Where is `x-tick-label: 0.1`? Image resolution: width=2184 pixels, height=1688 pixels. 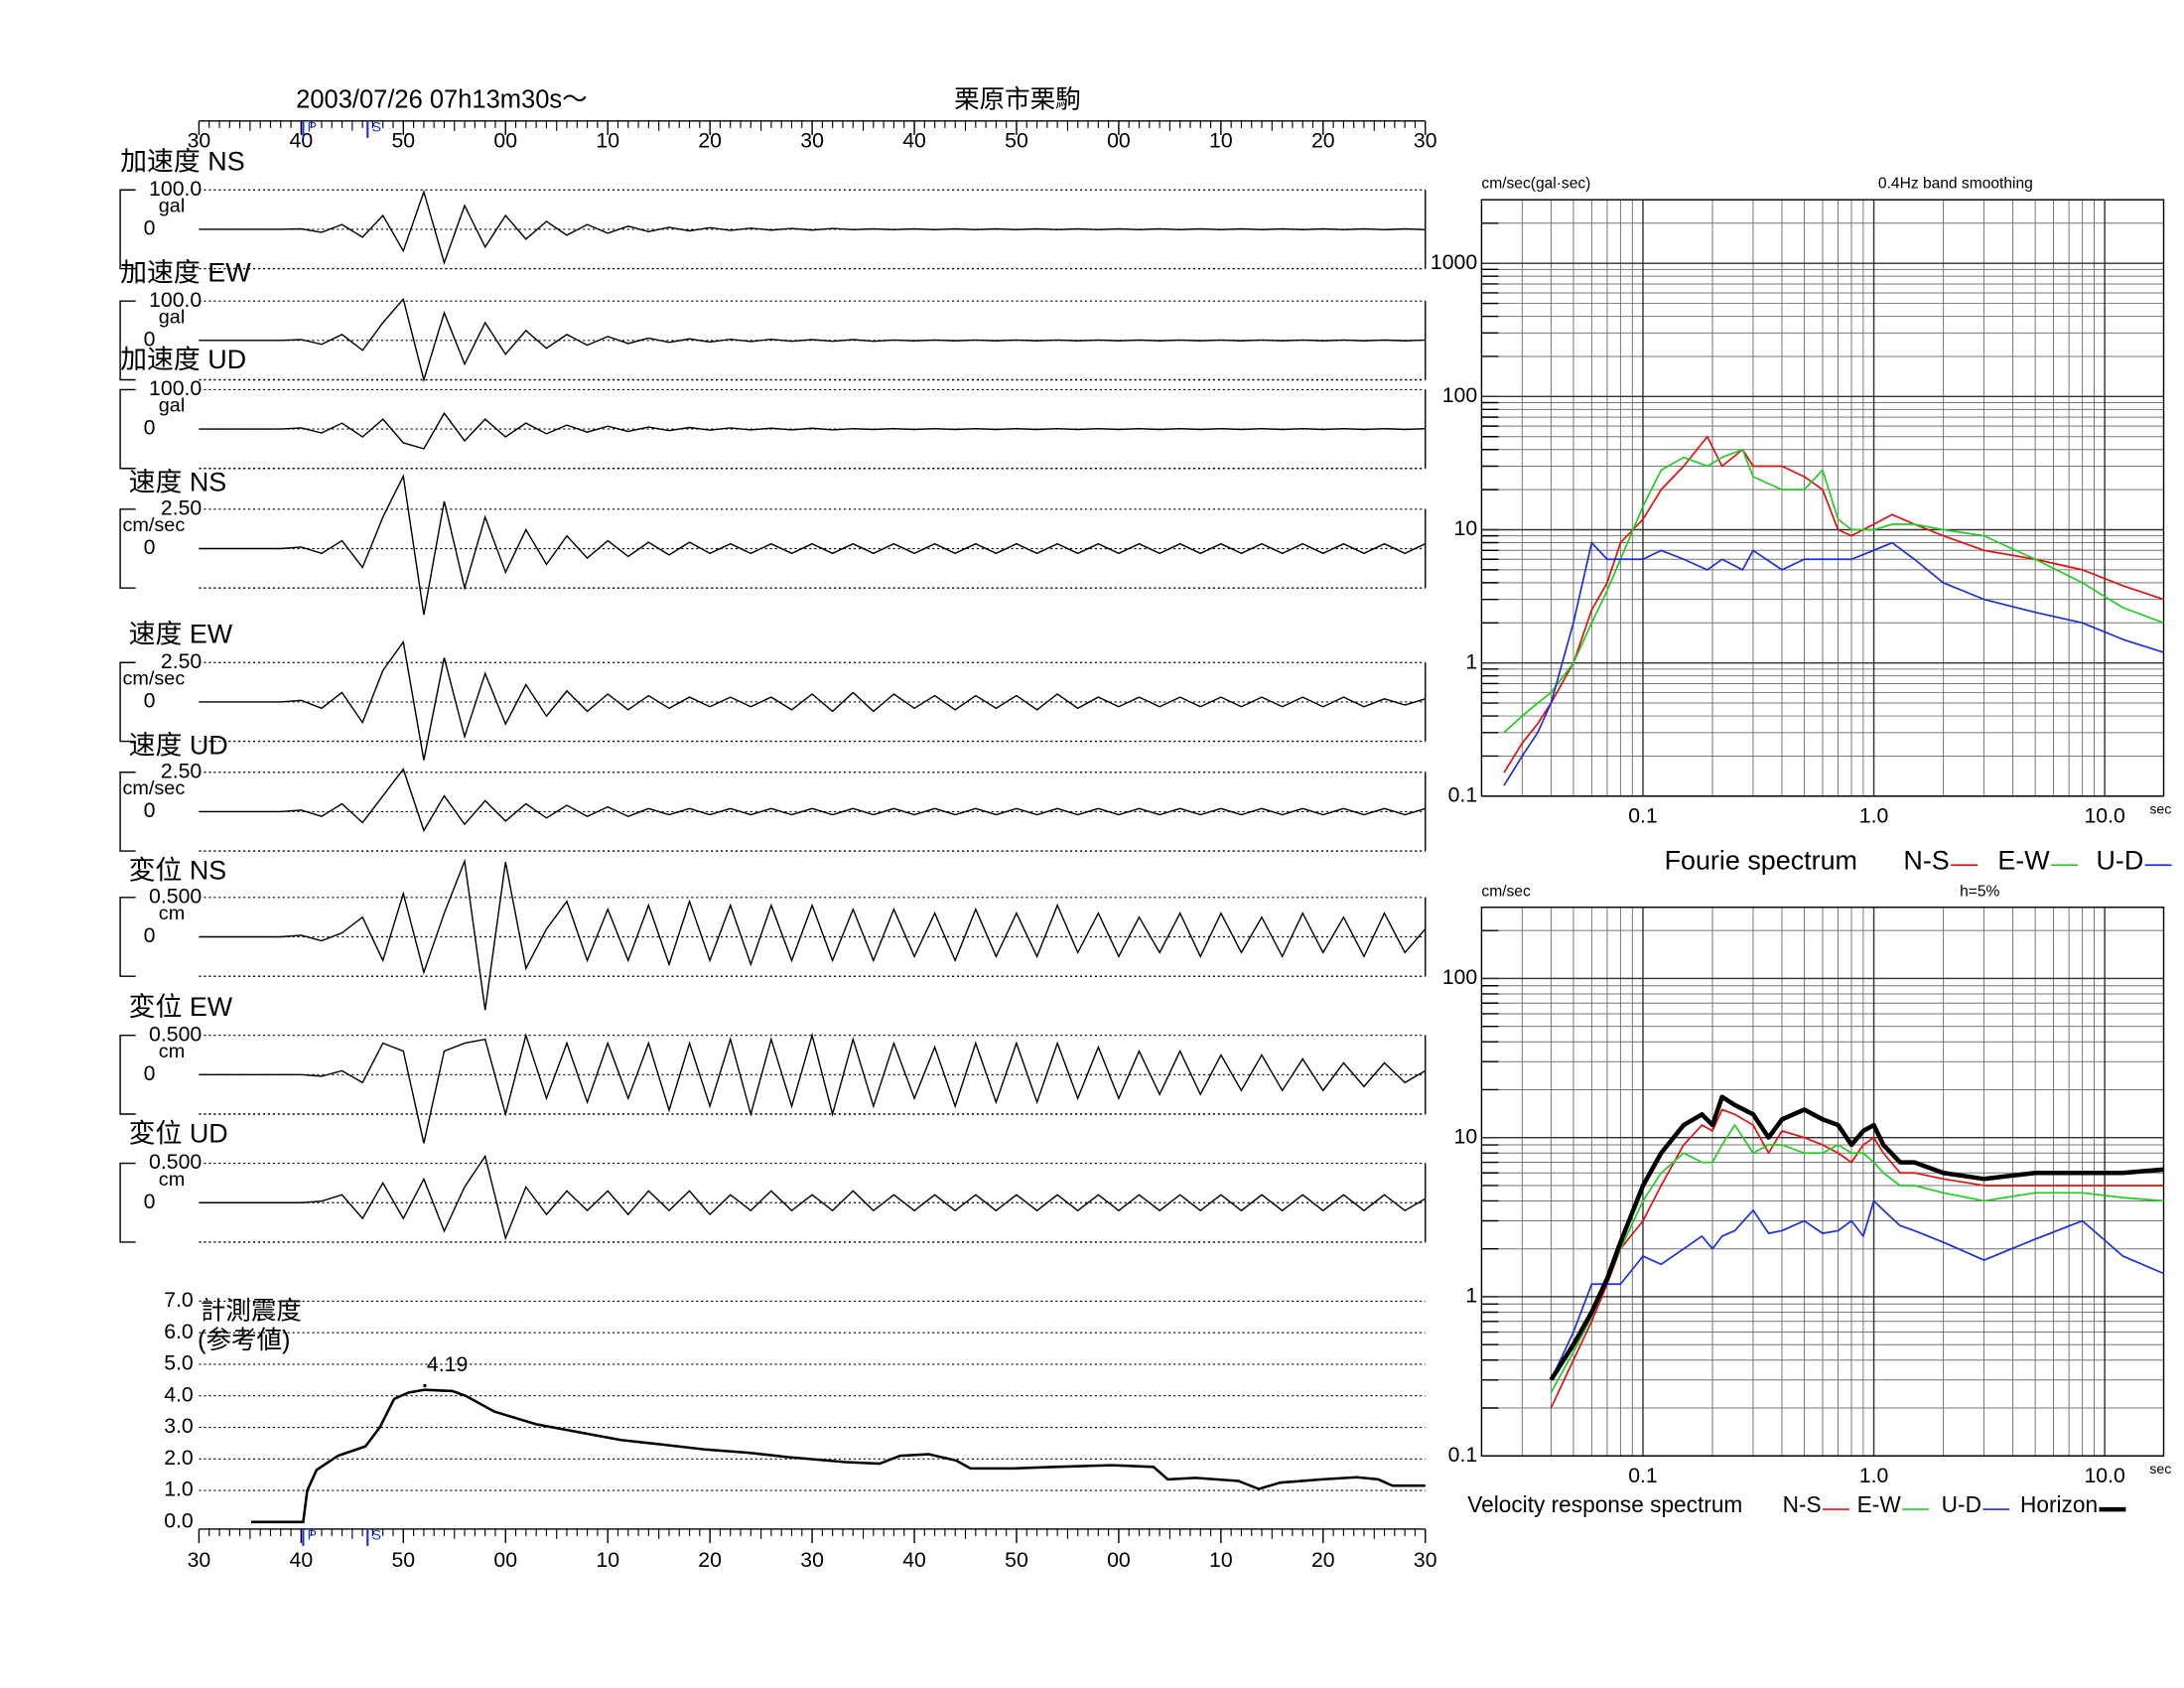
x-tick-label: 0.1 is located at coordinates (1643, 816).